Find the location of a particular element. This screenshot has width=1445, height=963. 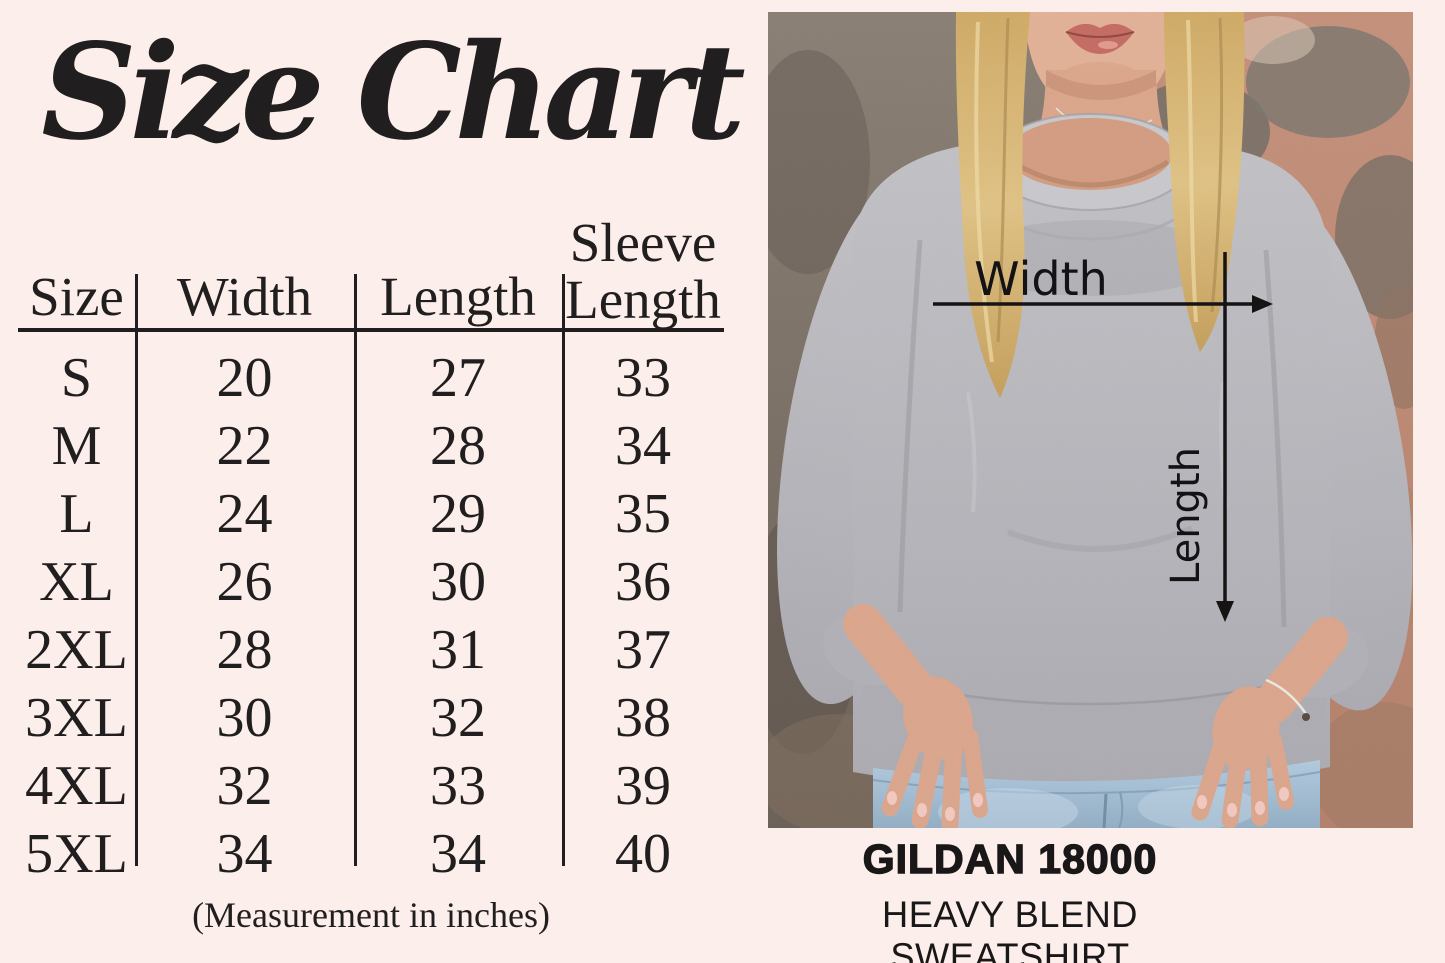

size-cell: S is located at coordinates (76, 378).